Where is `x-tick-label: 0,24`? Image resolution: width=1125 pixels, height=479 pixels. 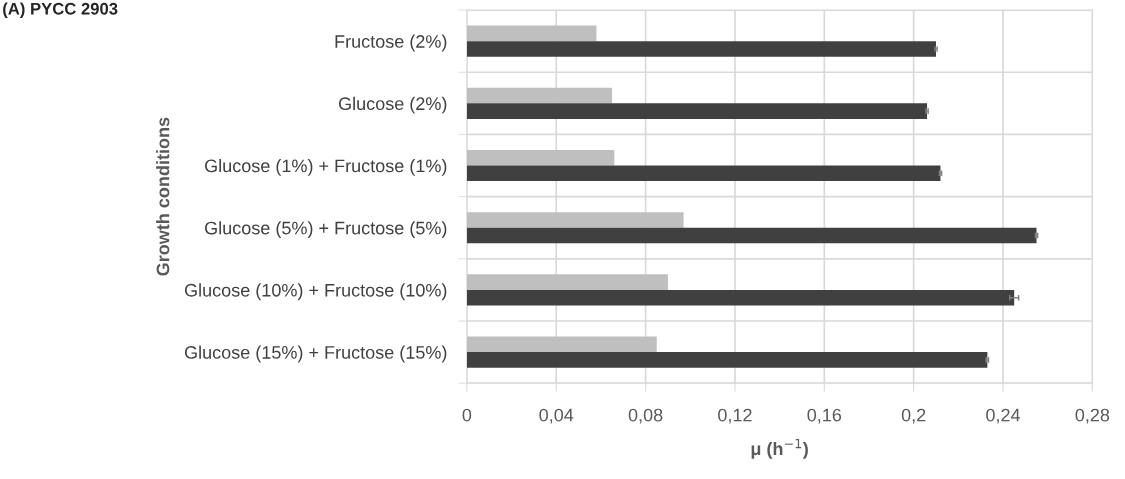
x-tick-label: 0,24 is located at coordinates (1003, 416).